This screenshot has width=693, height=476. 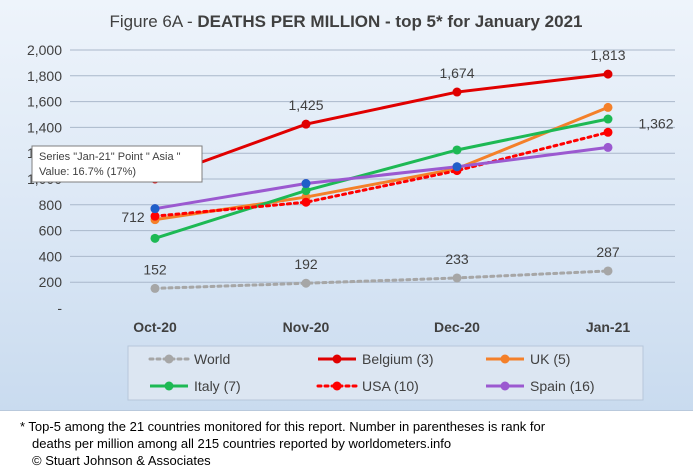 What do you see at coordinates (44, 102) in the screenshot?
I see `y-tick-label: 1,600` at bounding box center [44, 102].